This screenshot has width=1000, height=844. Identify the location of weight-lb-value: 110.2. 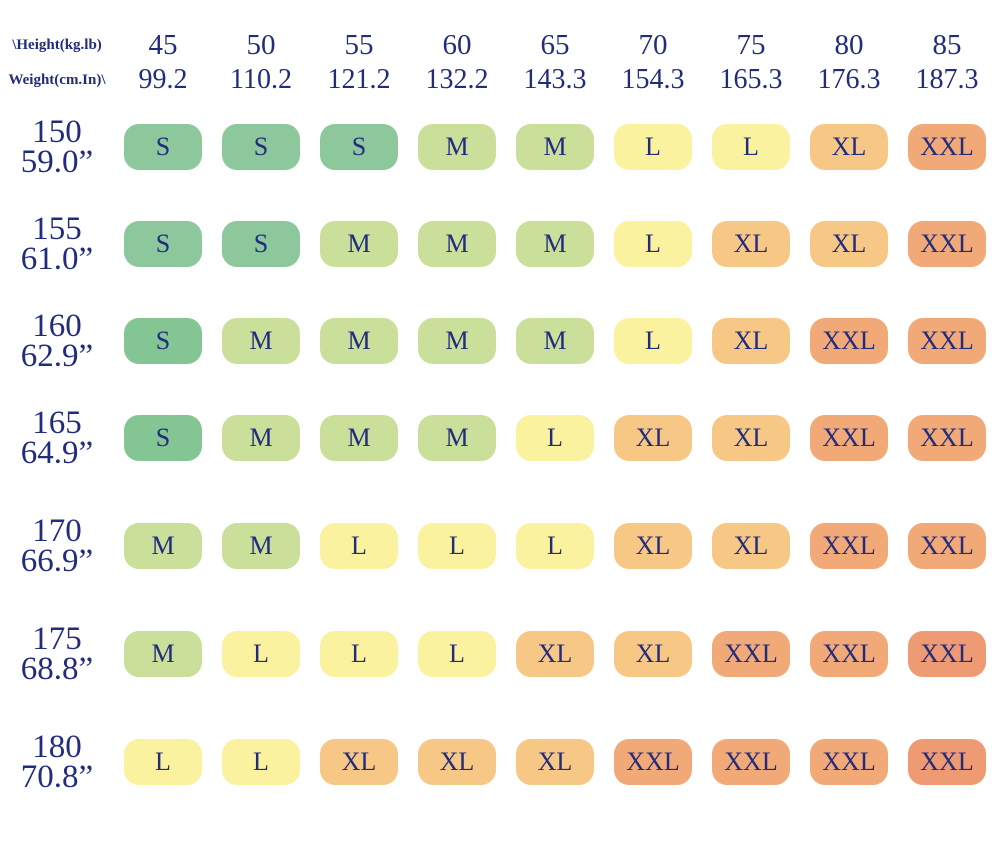
(261, 79).